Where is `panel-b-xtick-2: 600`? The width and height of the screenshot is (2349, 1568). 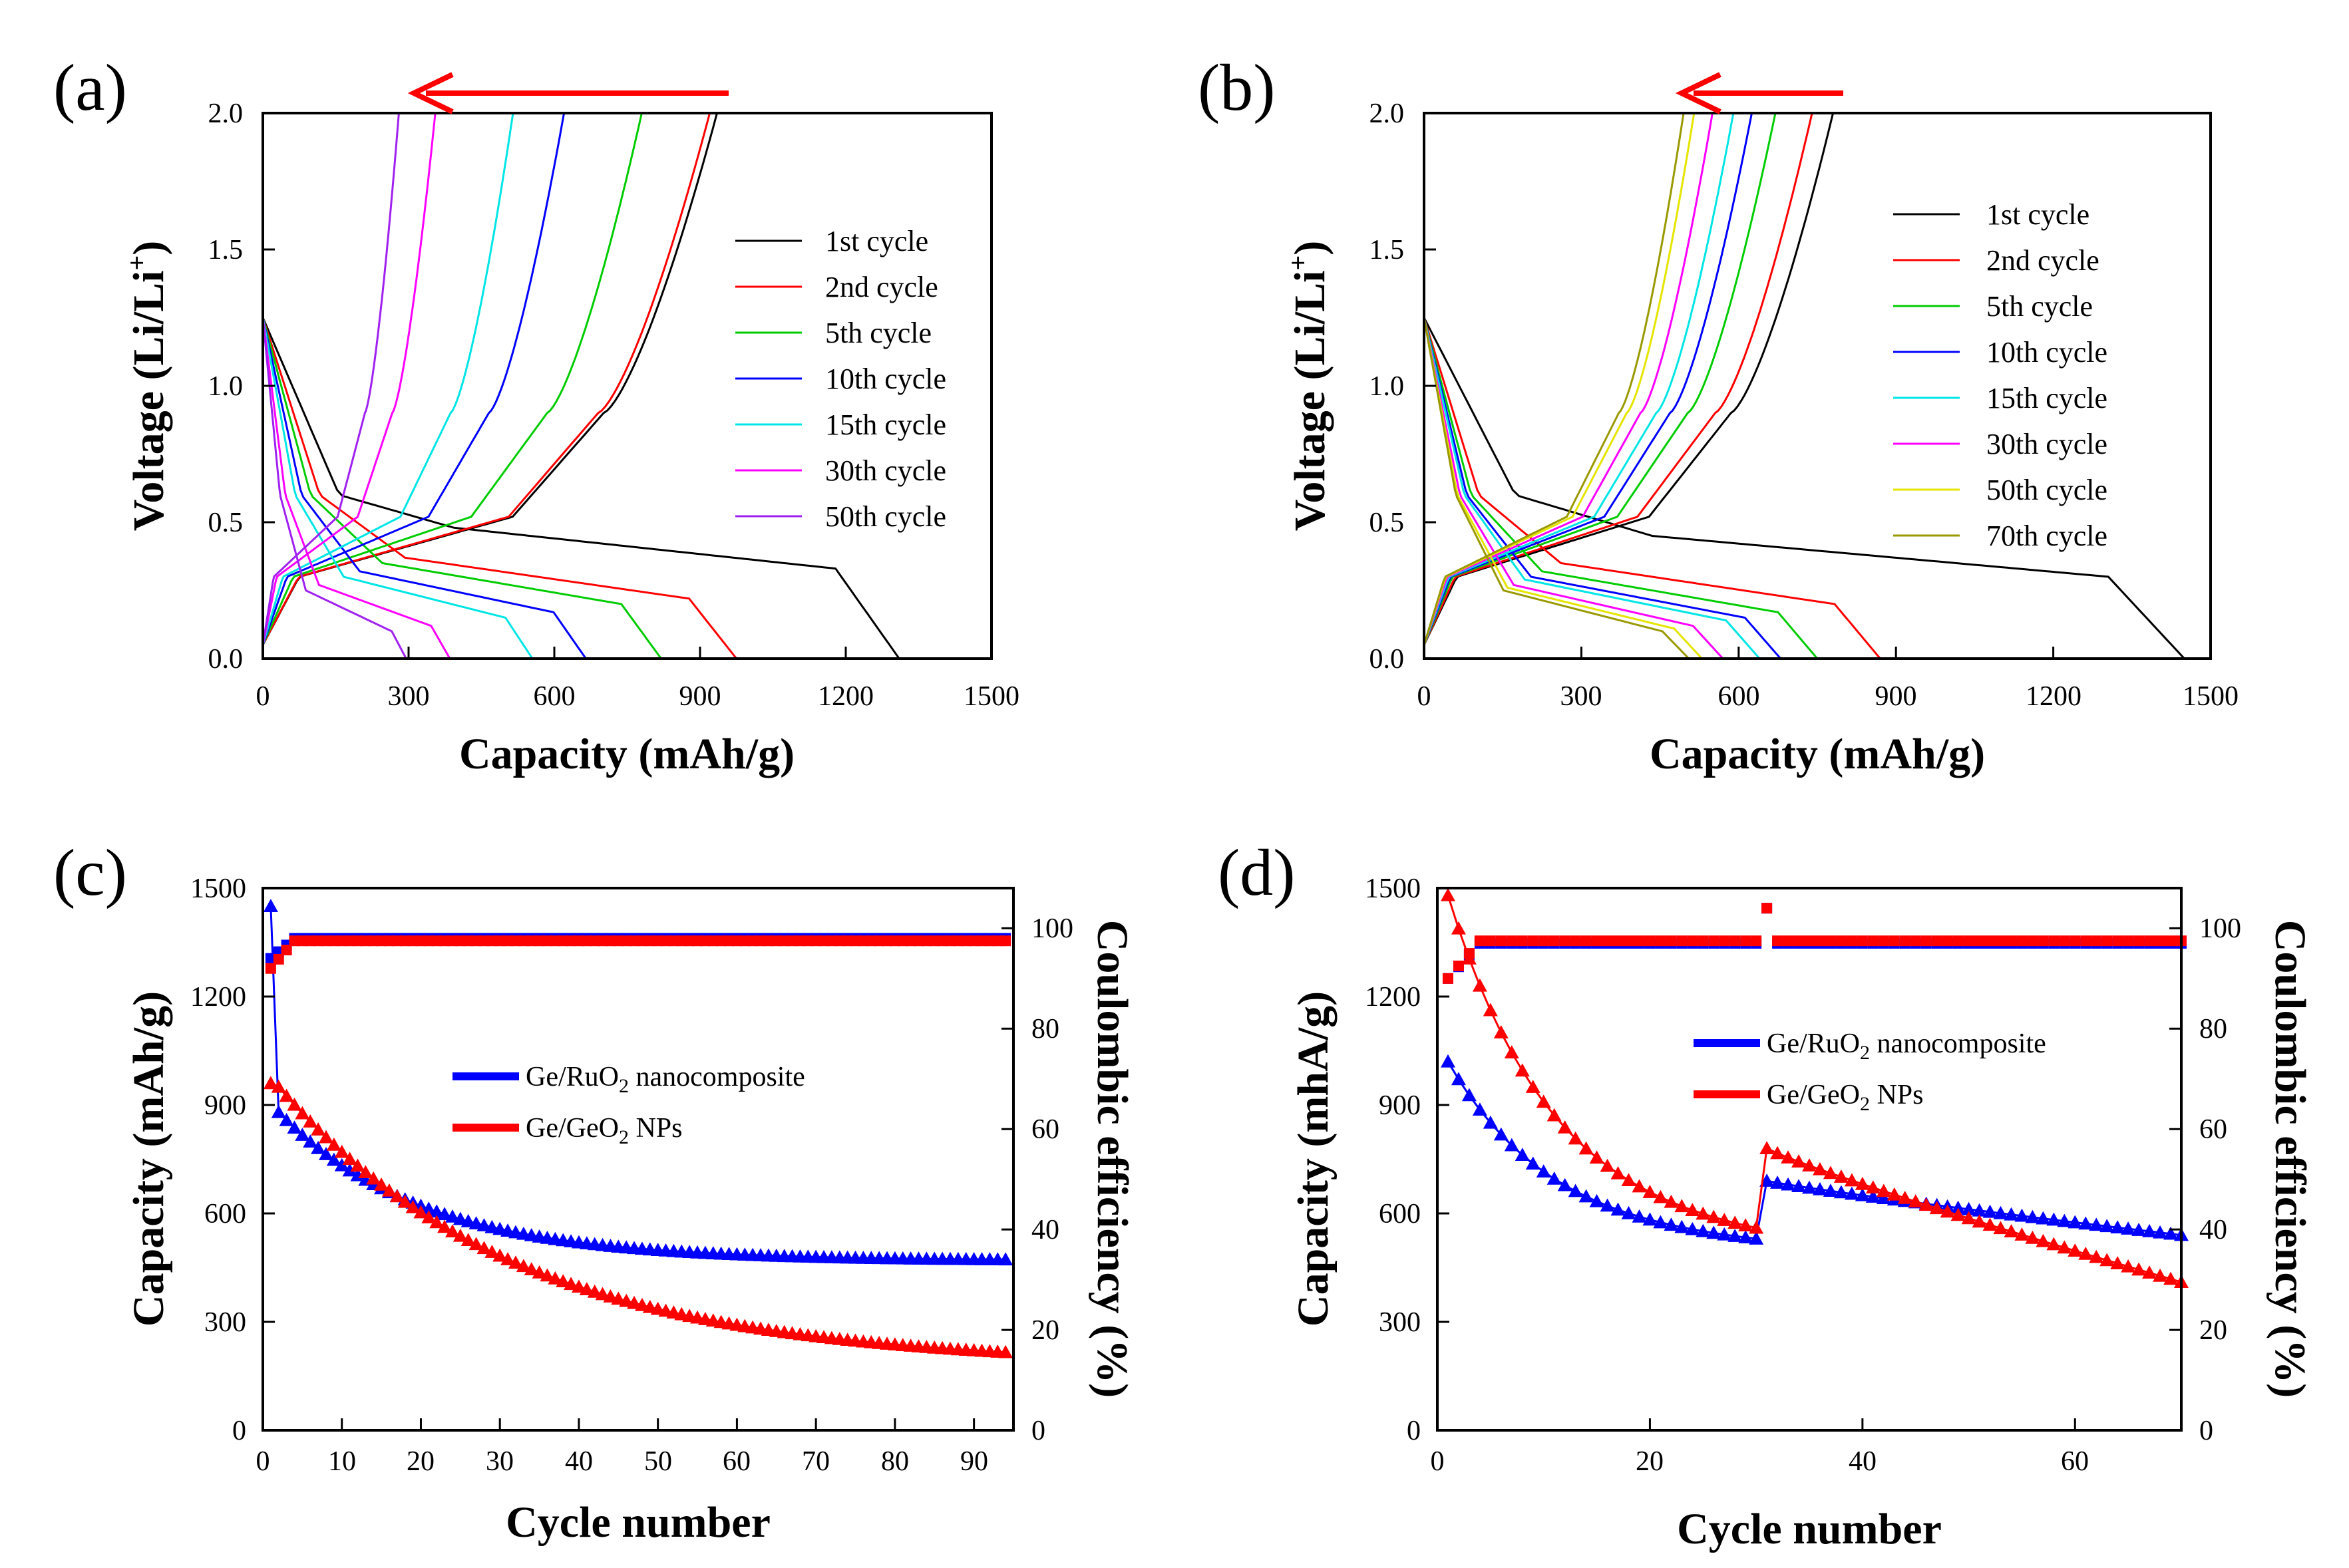
panel-b-xtick-2: 600 is located at coordinates (1739, 696).